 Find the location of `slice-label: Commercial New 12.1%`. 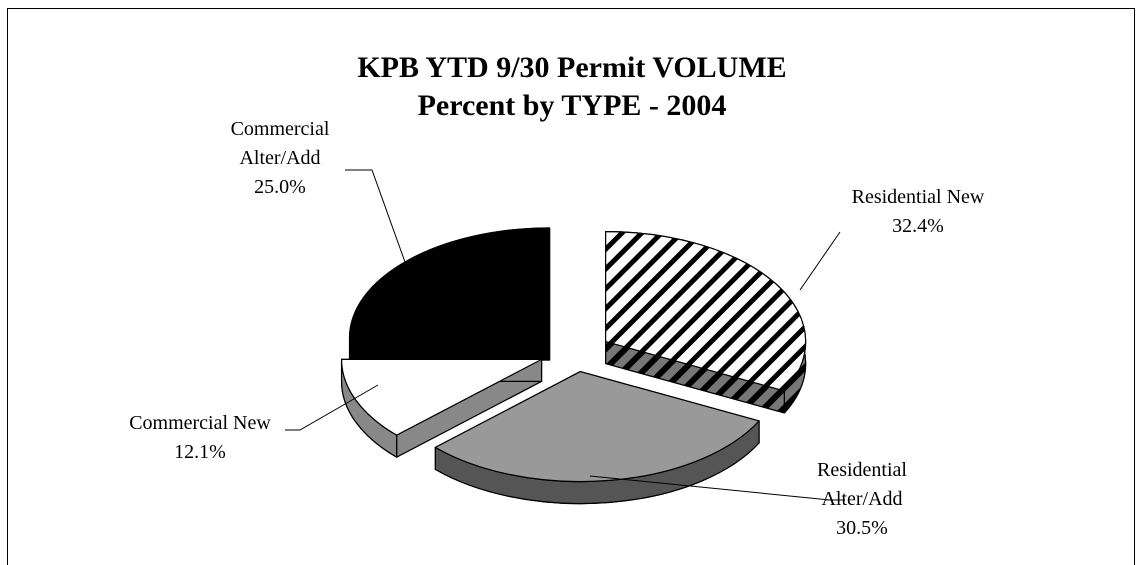

slice-label: Commercial New 12.1% is located at coordinates (200, 438).